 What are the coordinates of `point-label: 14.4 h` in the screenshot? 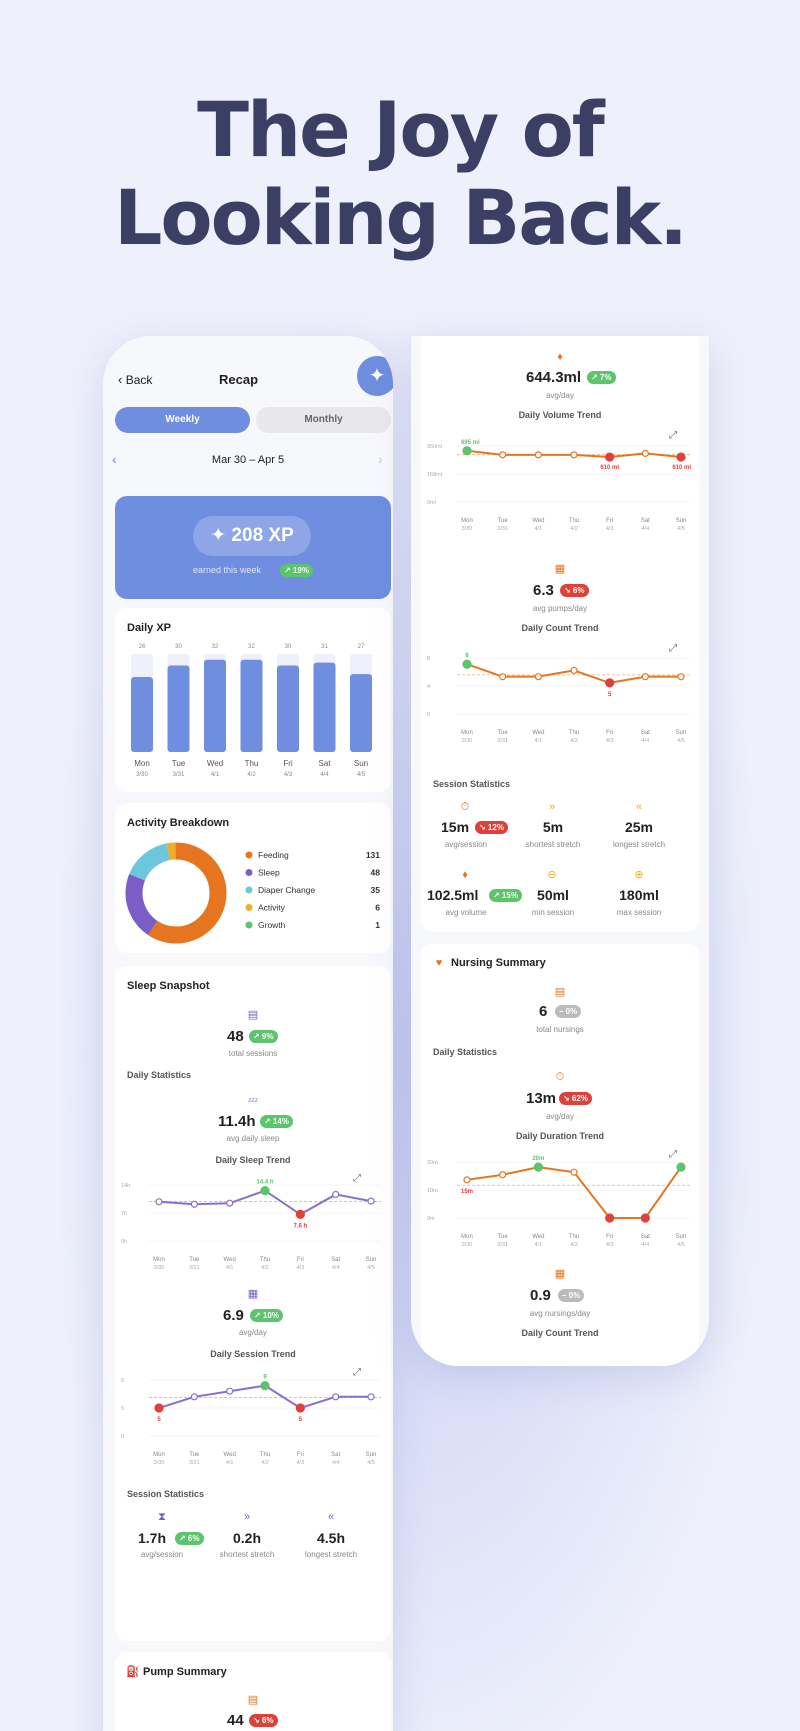 It's located at (264, 1183).